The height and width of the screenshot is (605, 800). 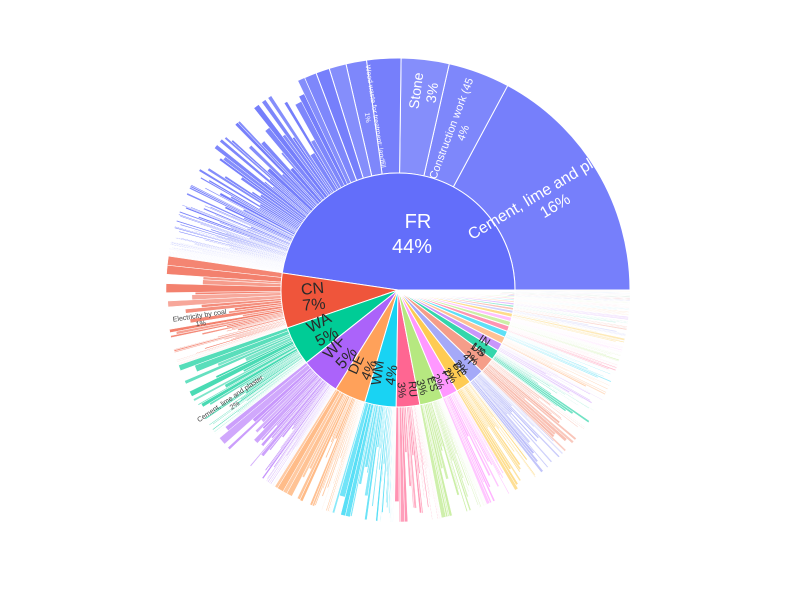 I want to click on inner-label-fr: FR, so click(x=418, y=222).